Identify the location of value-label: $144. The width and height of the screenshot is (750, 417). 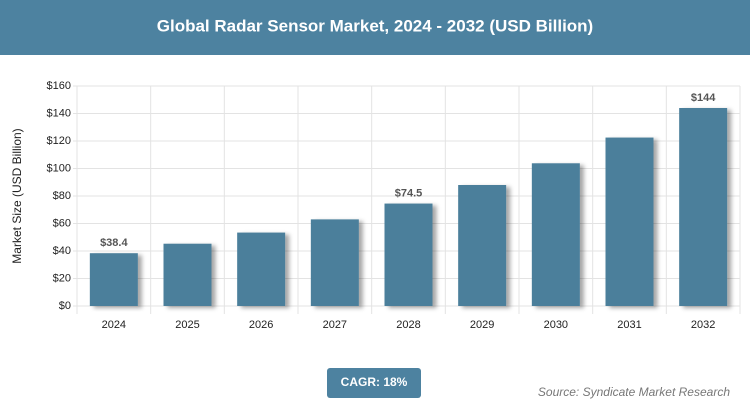
(703, 98).